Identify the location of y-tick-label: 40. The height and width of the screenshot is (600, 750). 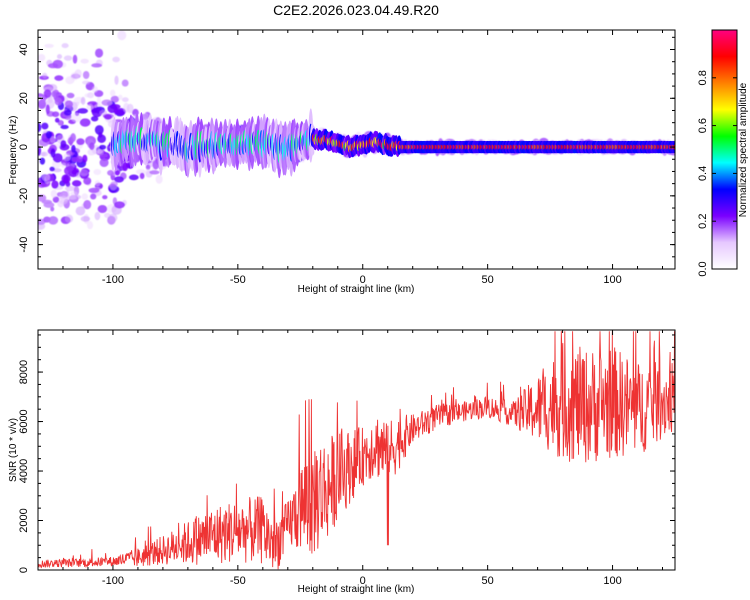
(24, 49).